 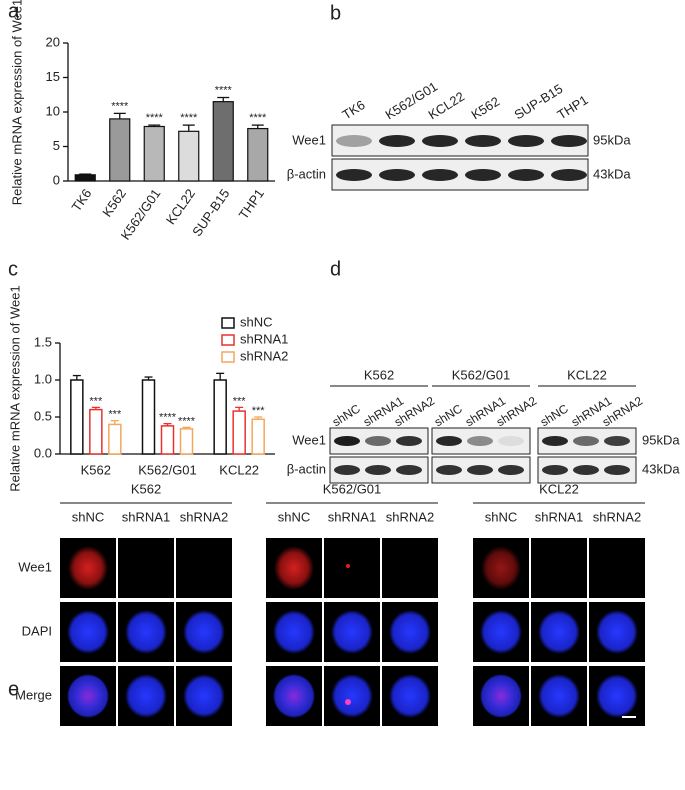 What do you see at coordinates (335, 13) in the screenshot?
I see `panel-label: b` at bounding box center [335, 13].